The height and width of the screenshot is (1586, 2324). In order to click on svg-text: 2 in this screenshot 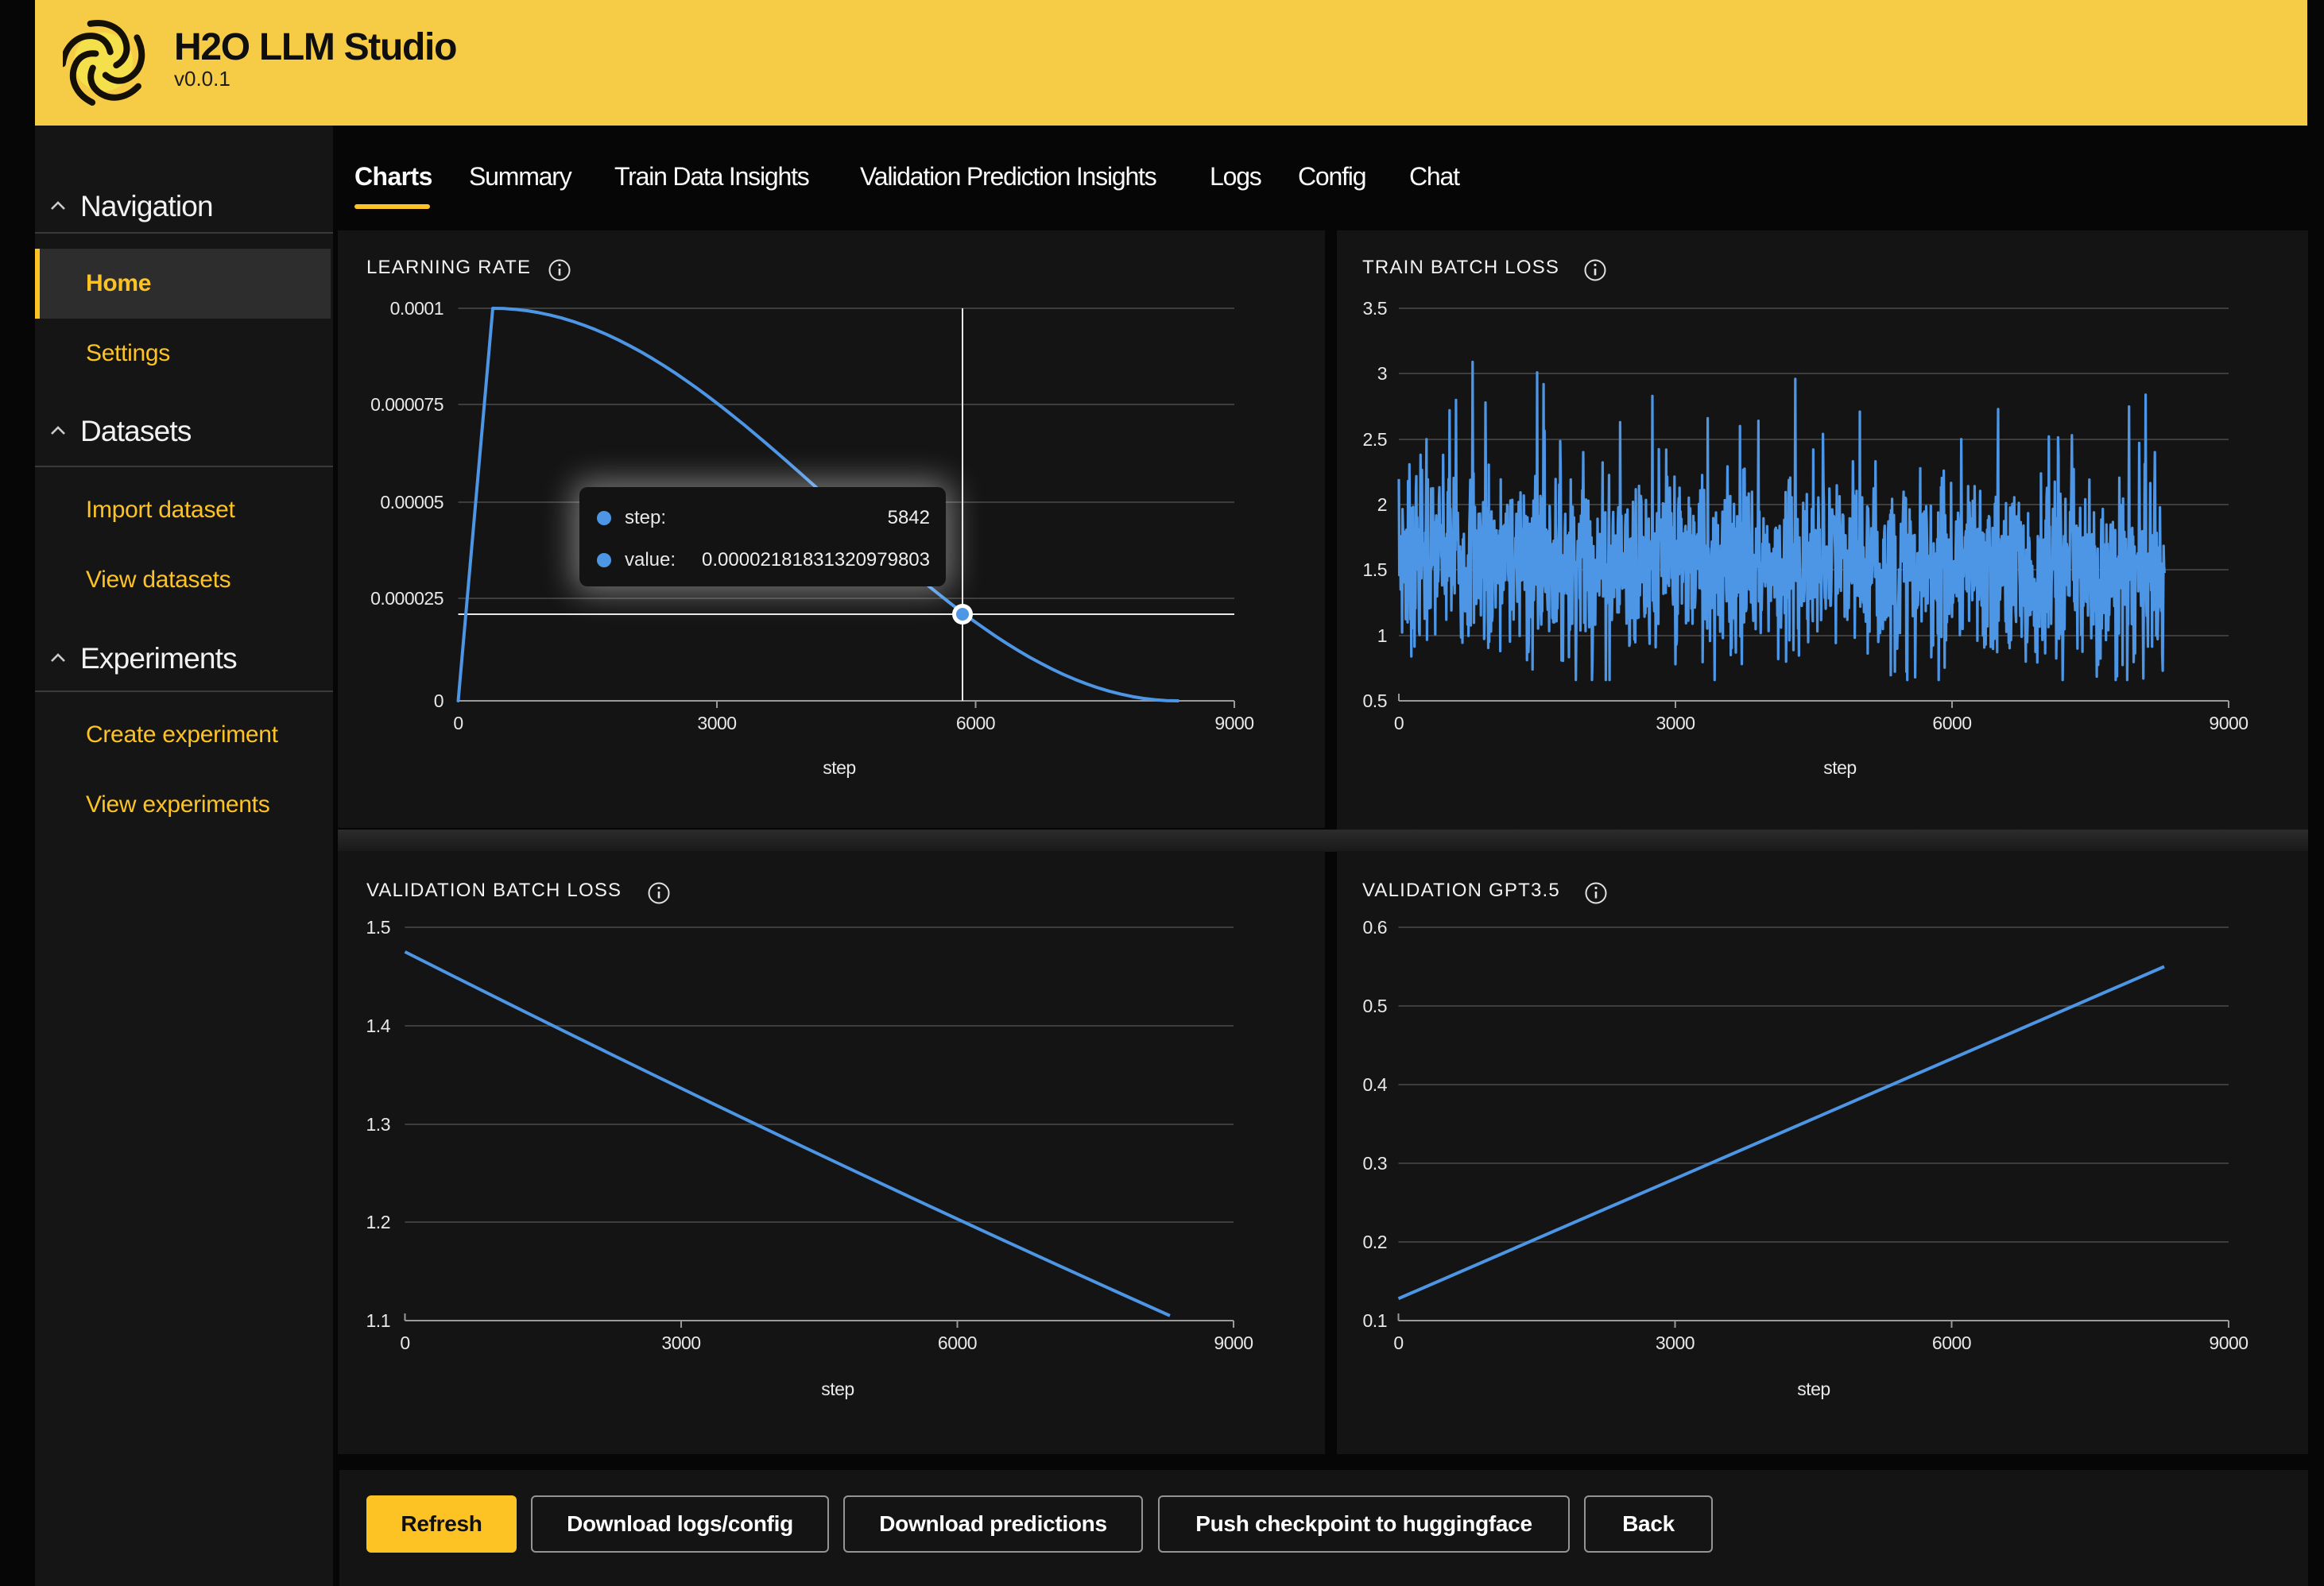, I will do `click(1382, 504)`.